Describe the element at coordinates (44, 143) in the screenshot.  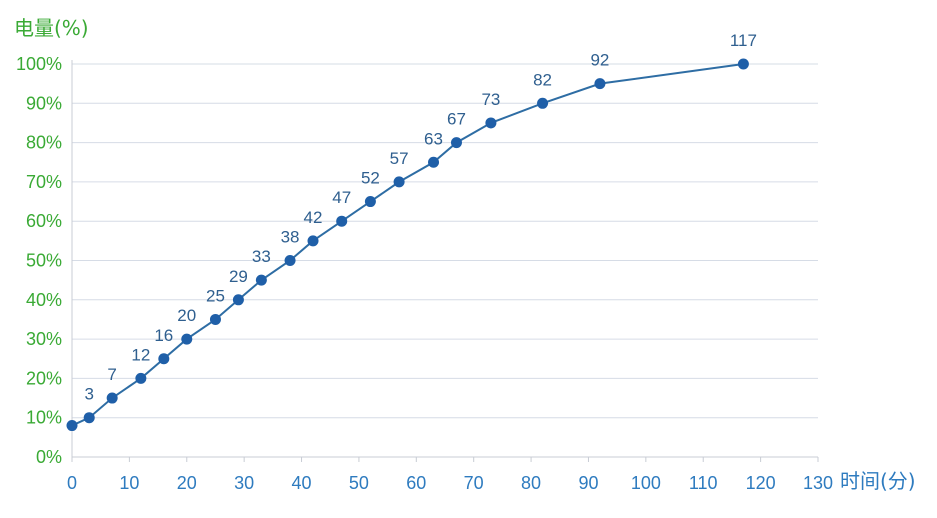
I see `y-tick-label: 80%` at that location.